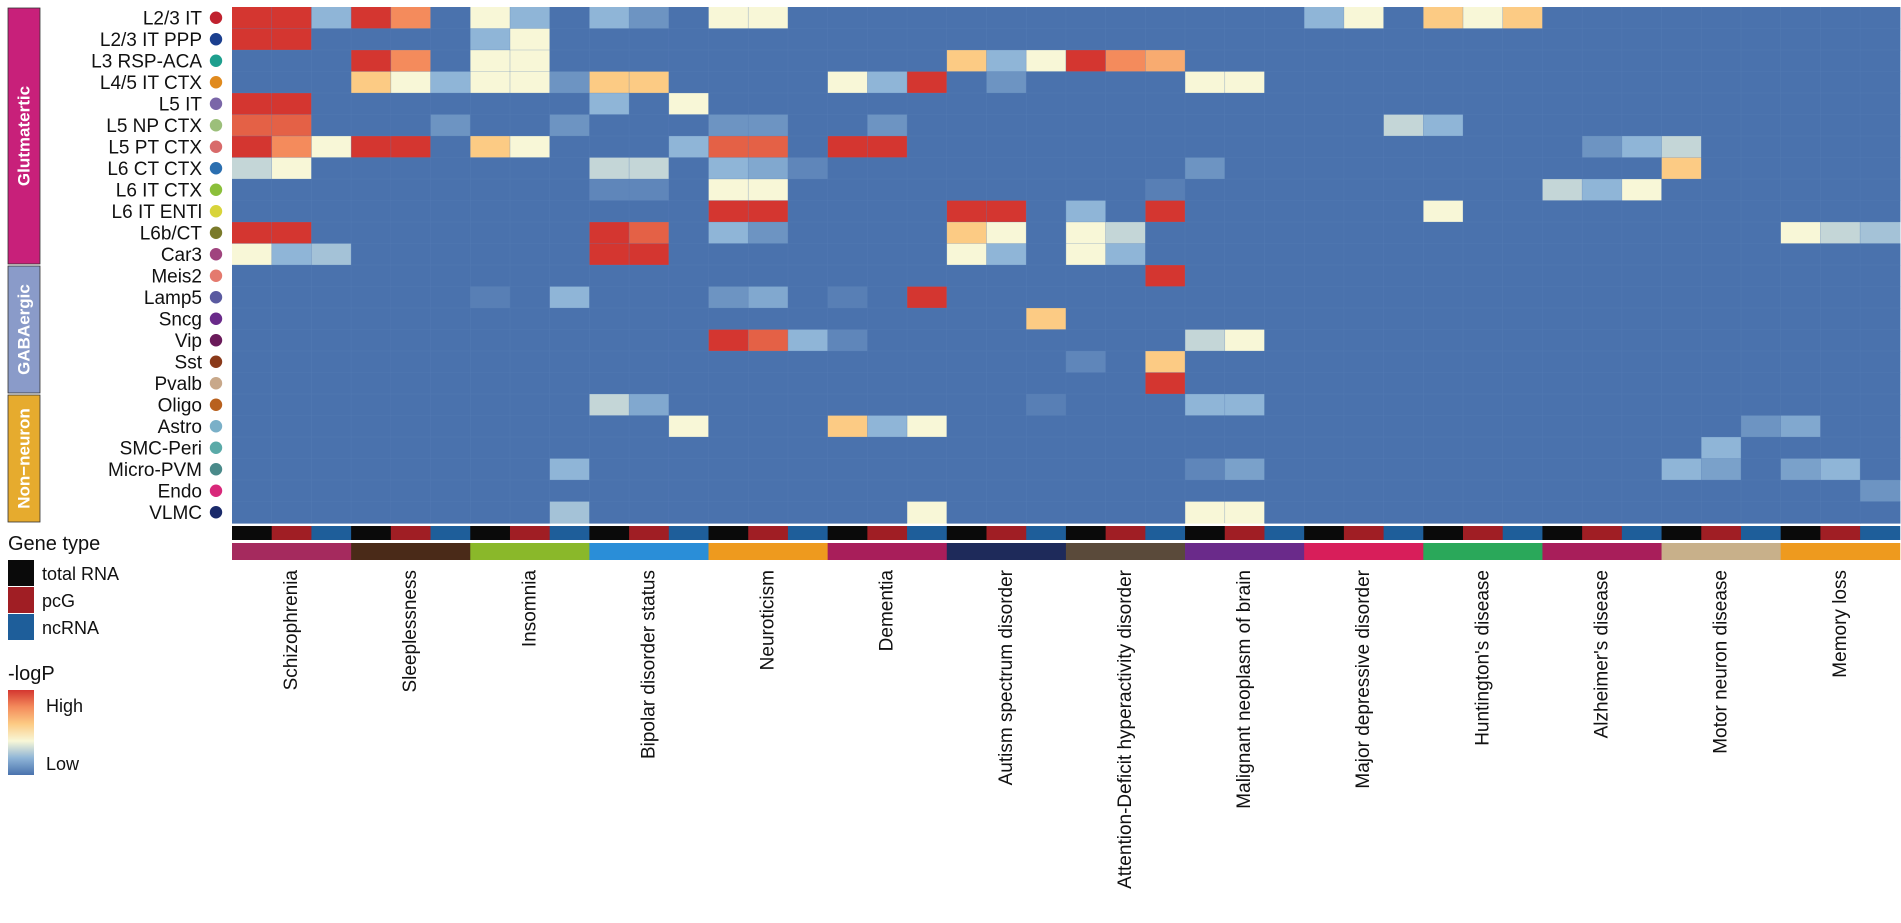  Describe the element at coordinates (63, 764) in the screenshot. I see `color-scale-low-label: Low` at that location.